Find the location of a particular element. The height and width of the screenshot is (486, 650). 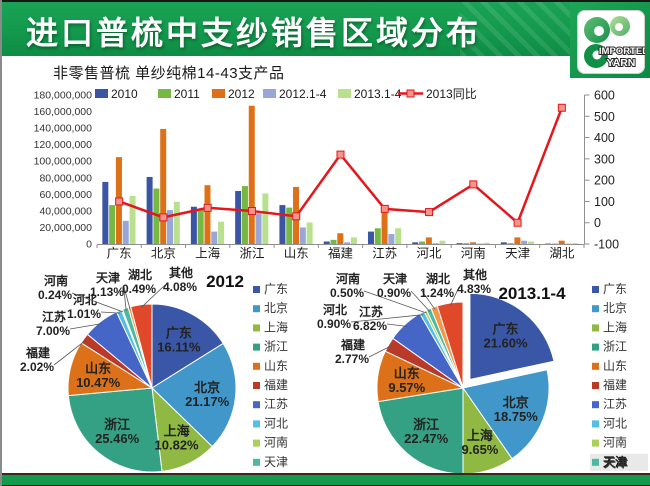

pie-label-pct: 0.49% is located at coordinates (139, 289).